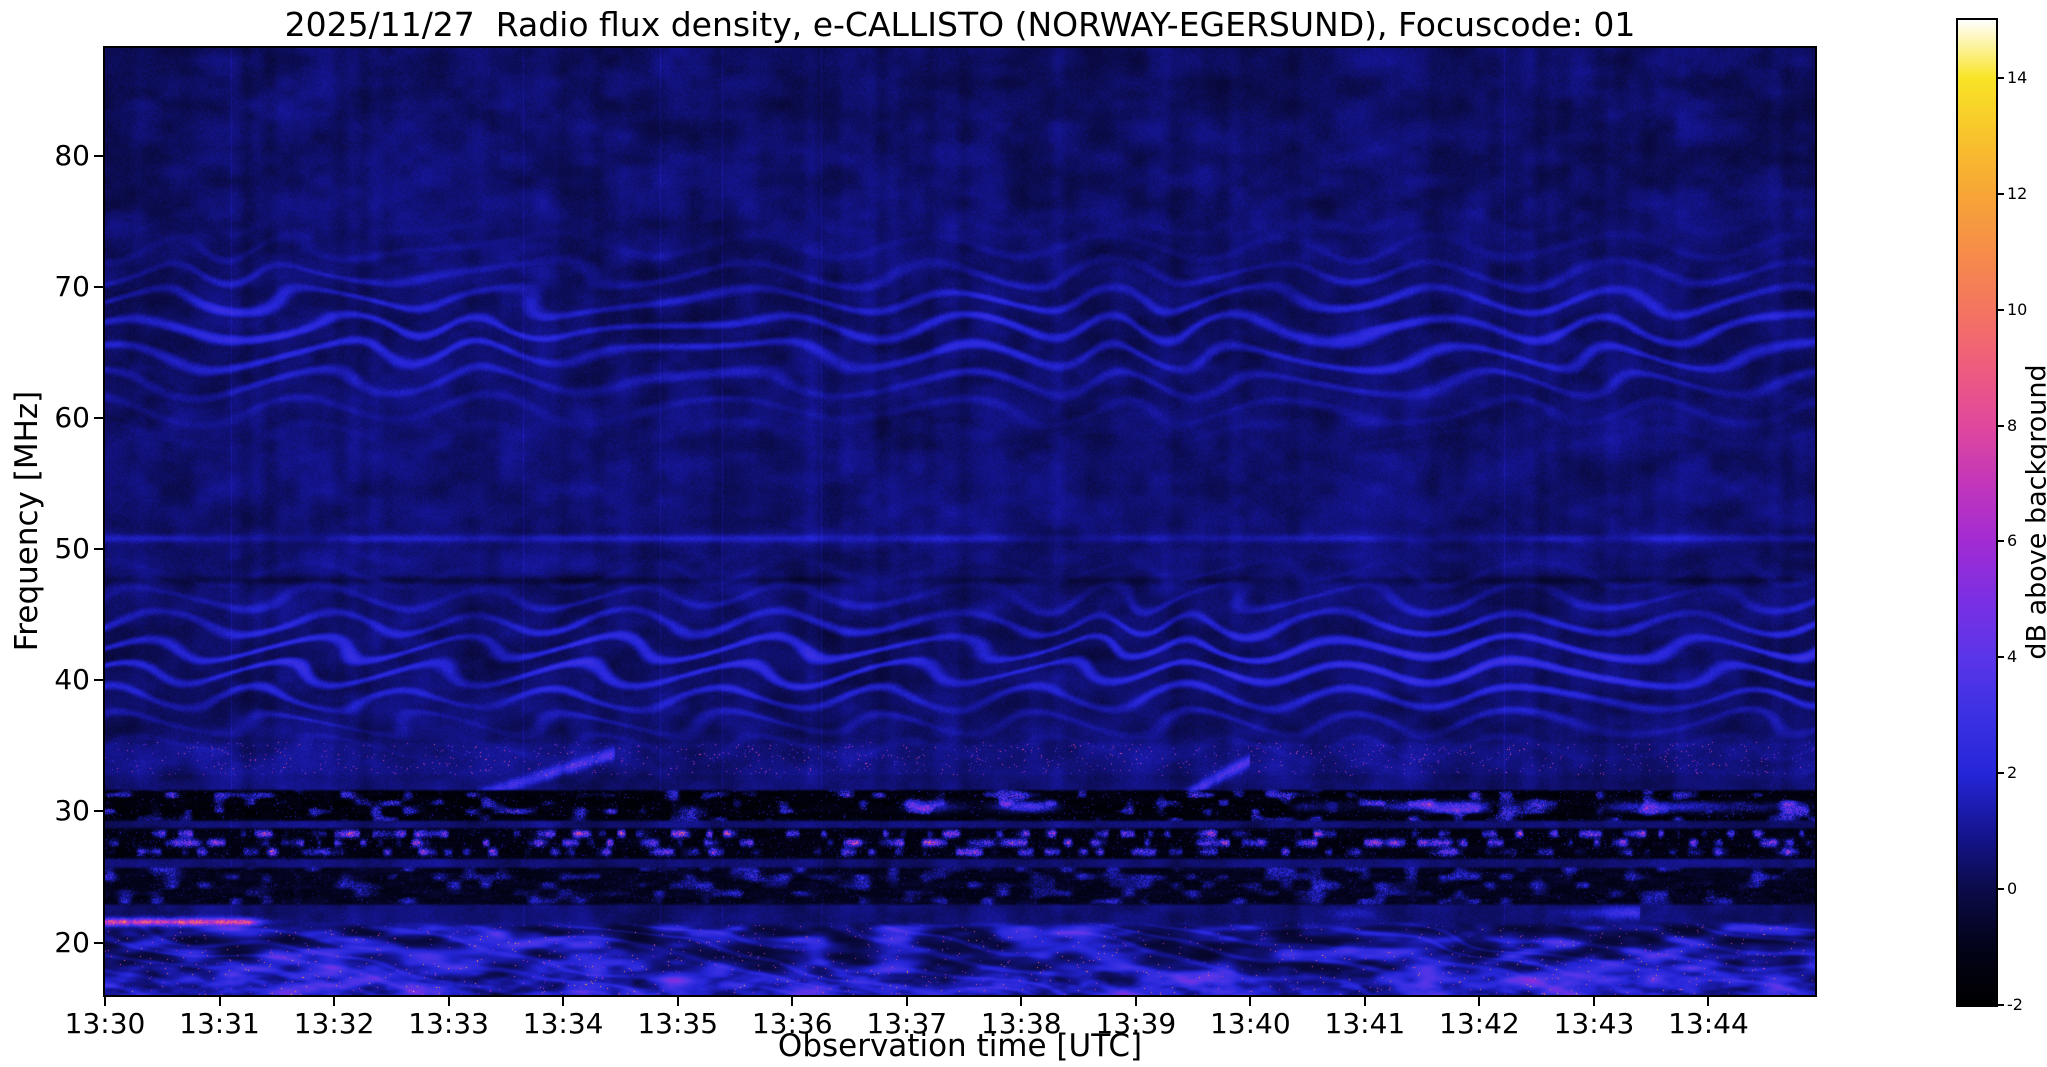 The image size is (2047, 1067). What do you see at coordinates (2017, 193) in the screenshot?
I see `colorbar-tick-label: 12` at bounding box center [2017, 193].